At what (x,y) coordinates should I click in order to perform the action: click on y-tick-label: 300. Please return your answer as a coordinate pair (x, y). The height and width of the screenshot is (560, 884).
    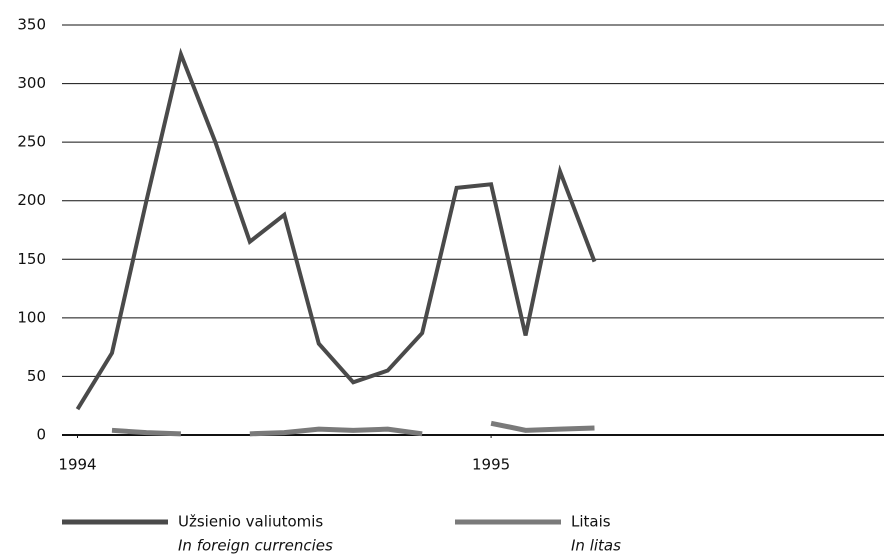
    Looking at the image, I should click on (31, 83).